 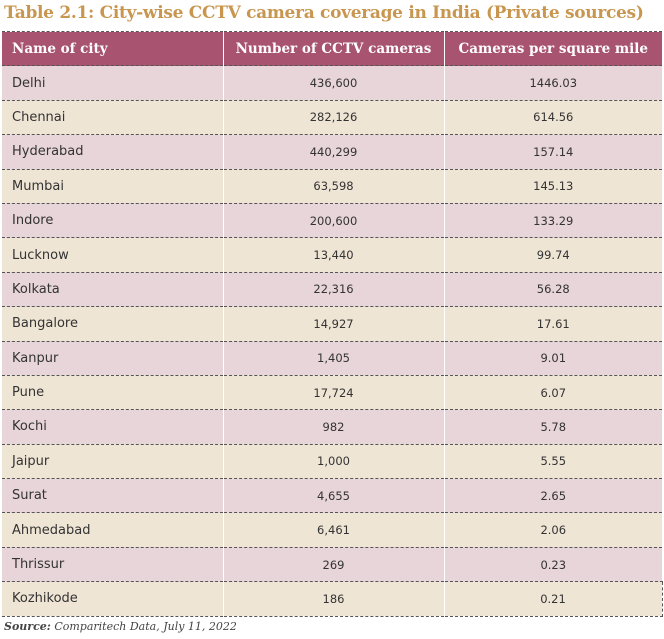 I want to click on cameras-per-sq-mile: 99.74, so click(x=552, y=255).